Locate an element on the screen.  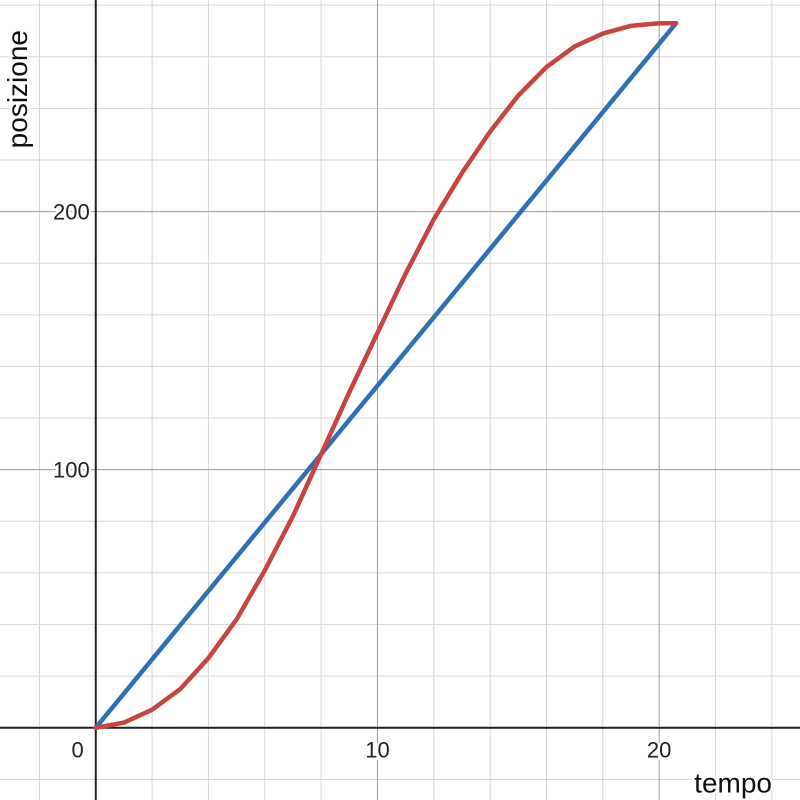
x-tick-label: 0 is located at coordinates (78, 750).